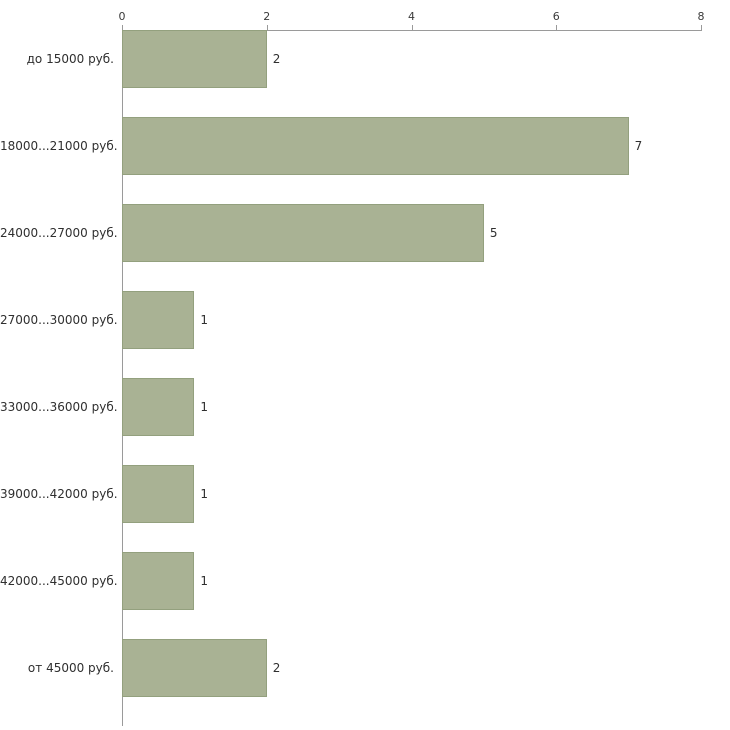 The image size is (730, 730). I want to click on category-label: 33000...36000 руб., so click(59, 407).